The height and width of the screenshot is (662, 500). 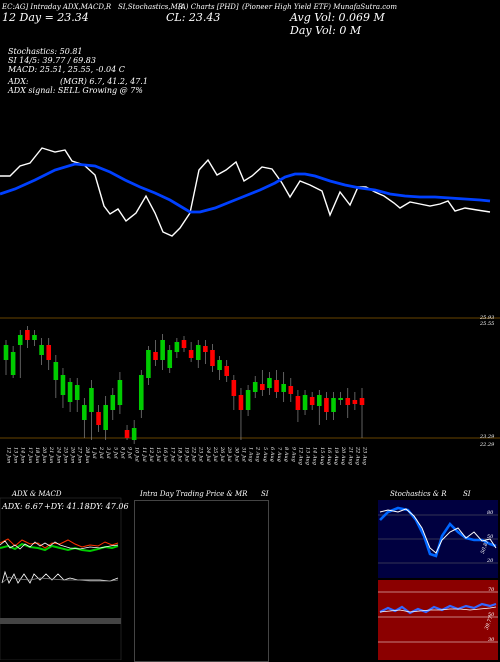 I want to click on date-tick-label: 12 Jul, so click(x=151, y=454).